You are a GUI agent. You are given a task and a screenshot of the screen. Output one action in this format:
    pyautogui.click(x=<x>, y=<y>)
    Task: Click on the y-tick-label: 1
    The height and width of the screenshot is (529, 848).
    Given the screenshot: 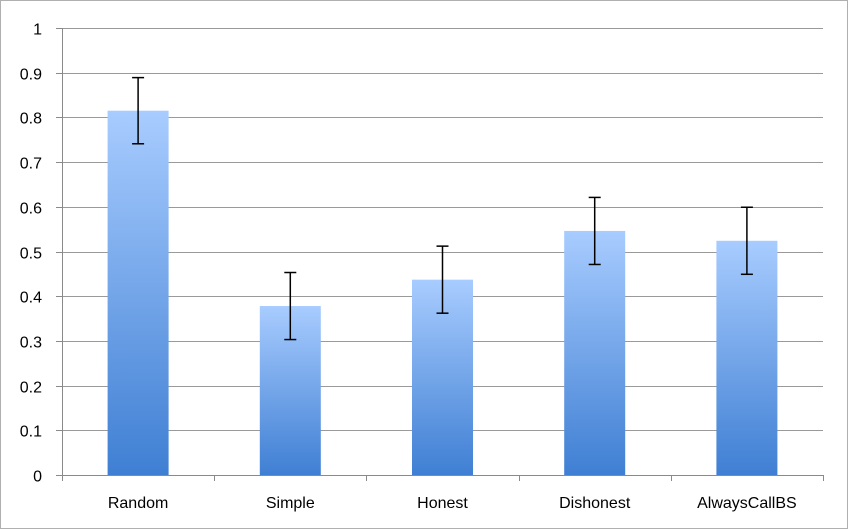 What is the action you would take?
    pyautogui.click(x=37, y=30)
    